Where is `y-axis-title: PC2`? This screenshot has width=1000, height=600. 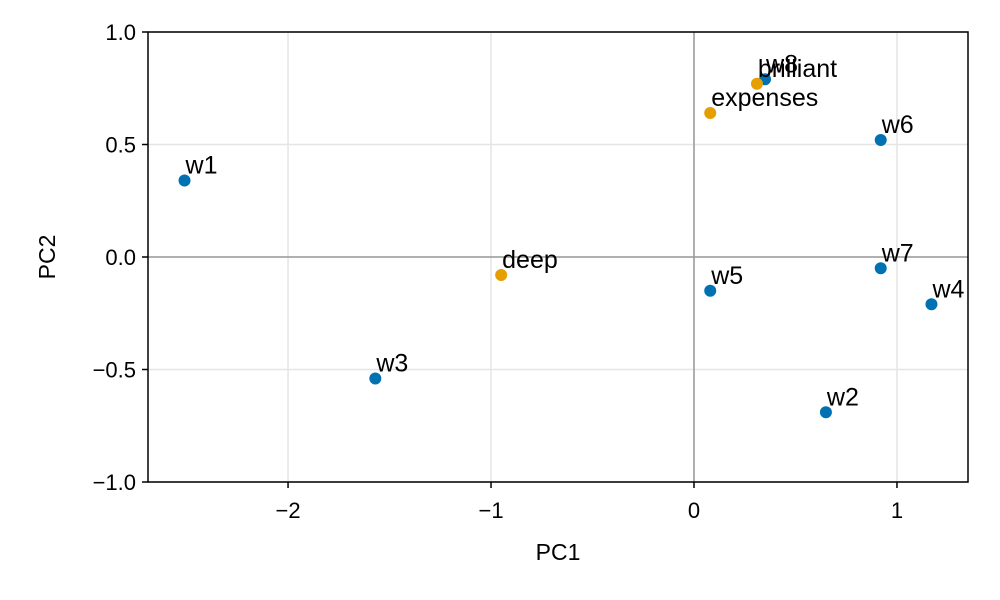 y-axis-title: PC2 is located at coordinates (47, 257).